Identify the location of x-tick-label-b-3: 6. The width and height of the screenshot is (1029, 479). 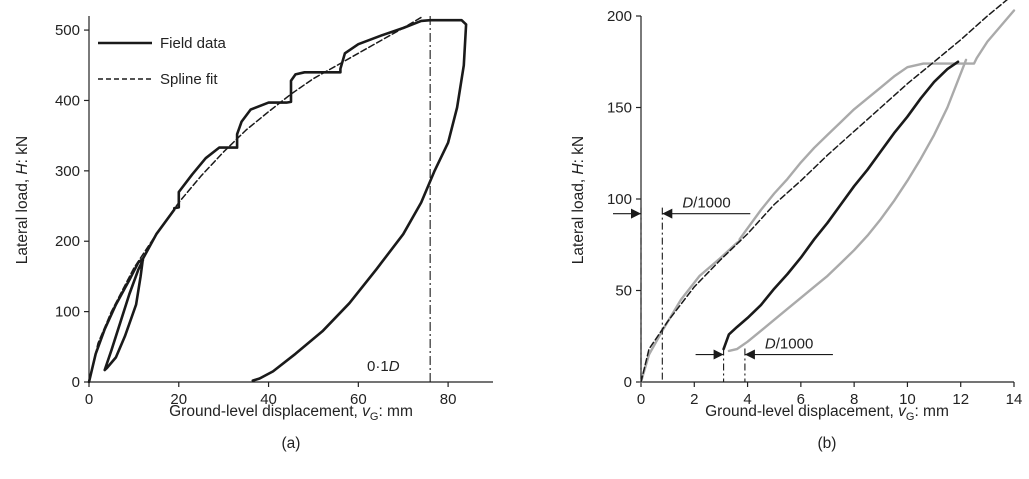
(801, 399).